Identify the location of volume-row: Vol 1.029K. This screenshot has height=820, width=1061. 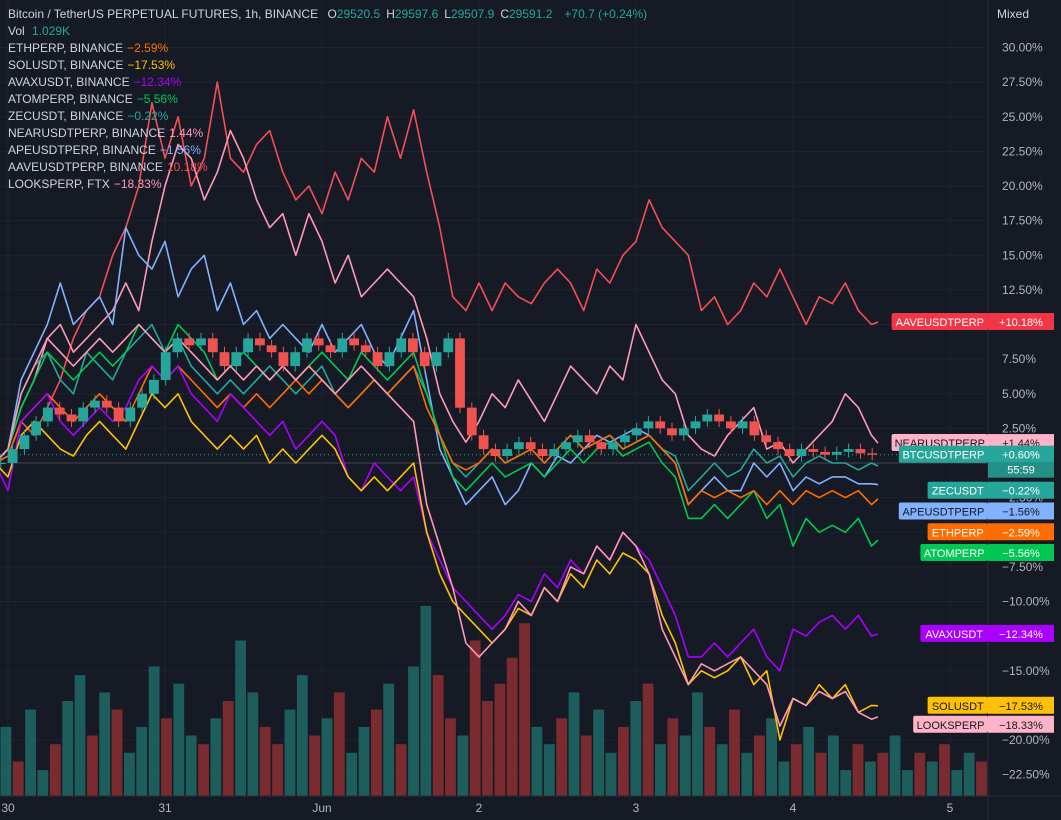
(327, 31).